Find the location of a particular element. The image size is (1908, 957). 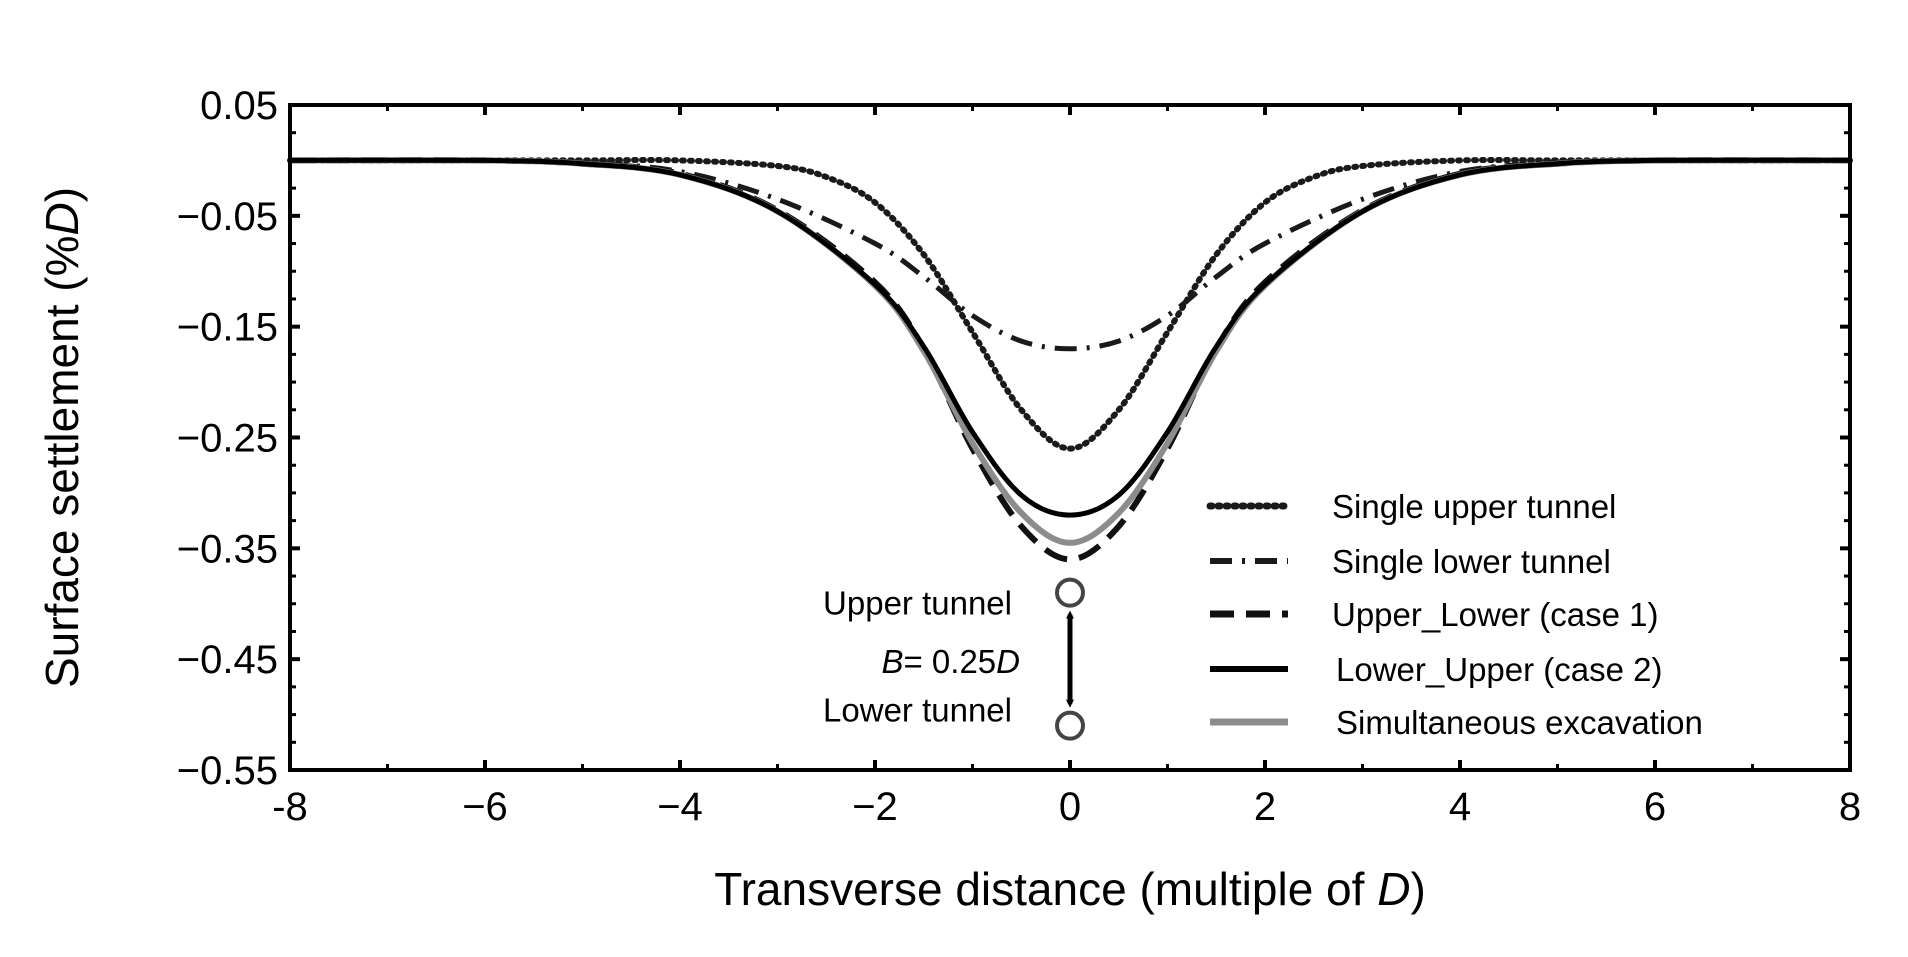

x-tick-label: 6 is located at coordinates (1655, 807).